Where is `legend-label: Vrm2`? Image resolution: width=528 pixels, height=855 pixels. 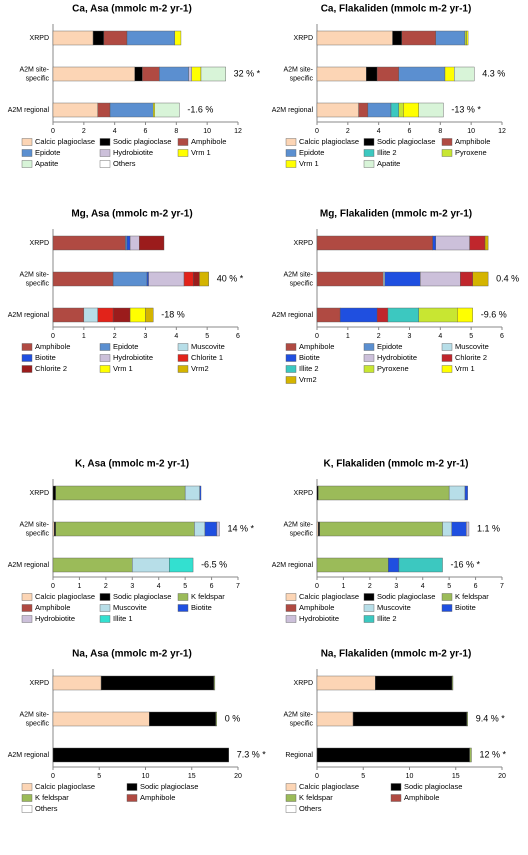
legend-label: Vrm2 is located at coordinates (200, 368).